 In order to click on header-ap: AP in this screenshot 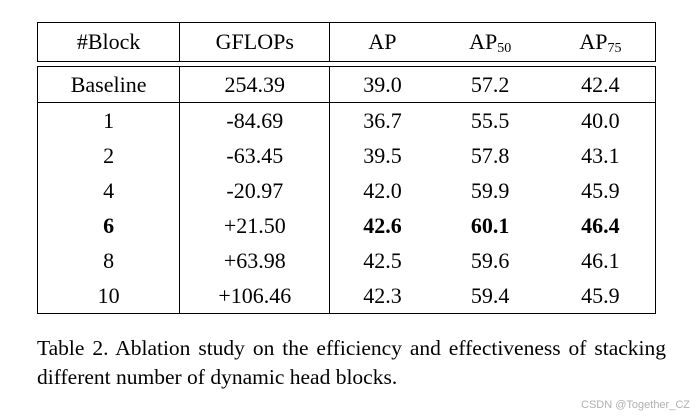, I will do `click(382, 41)`.